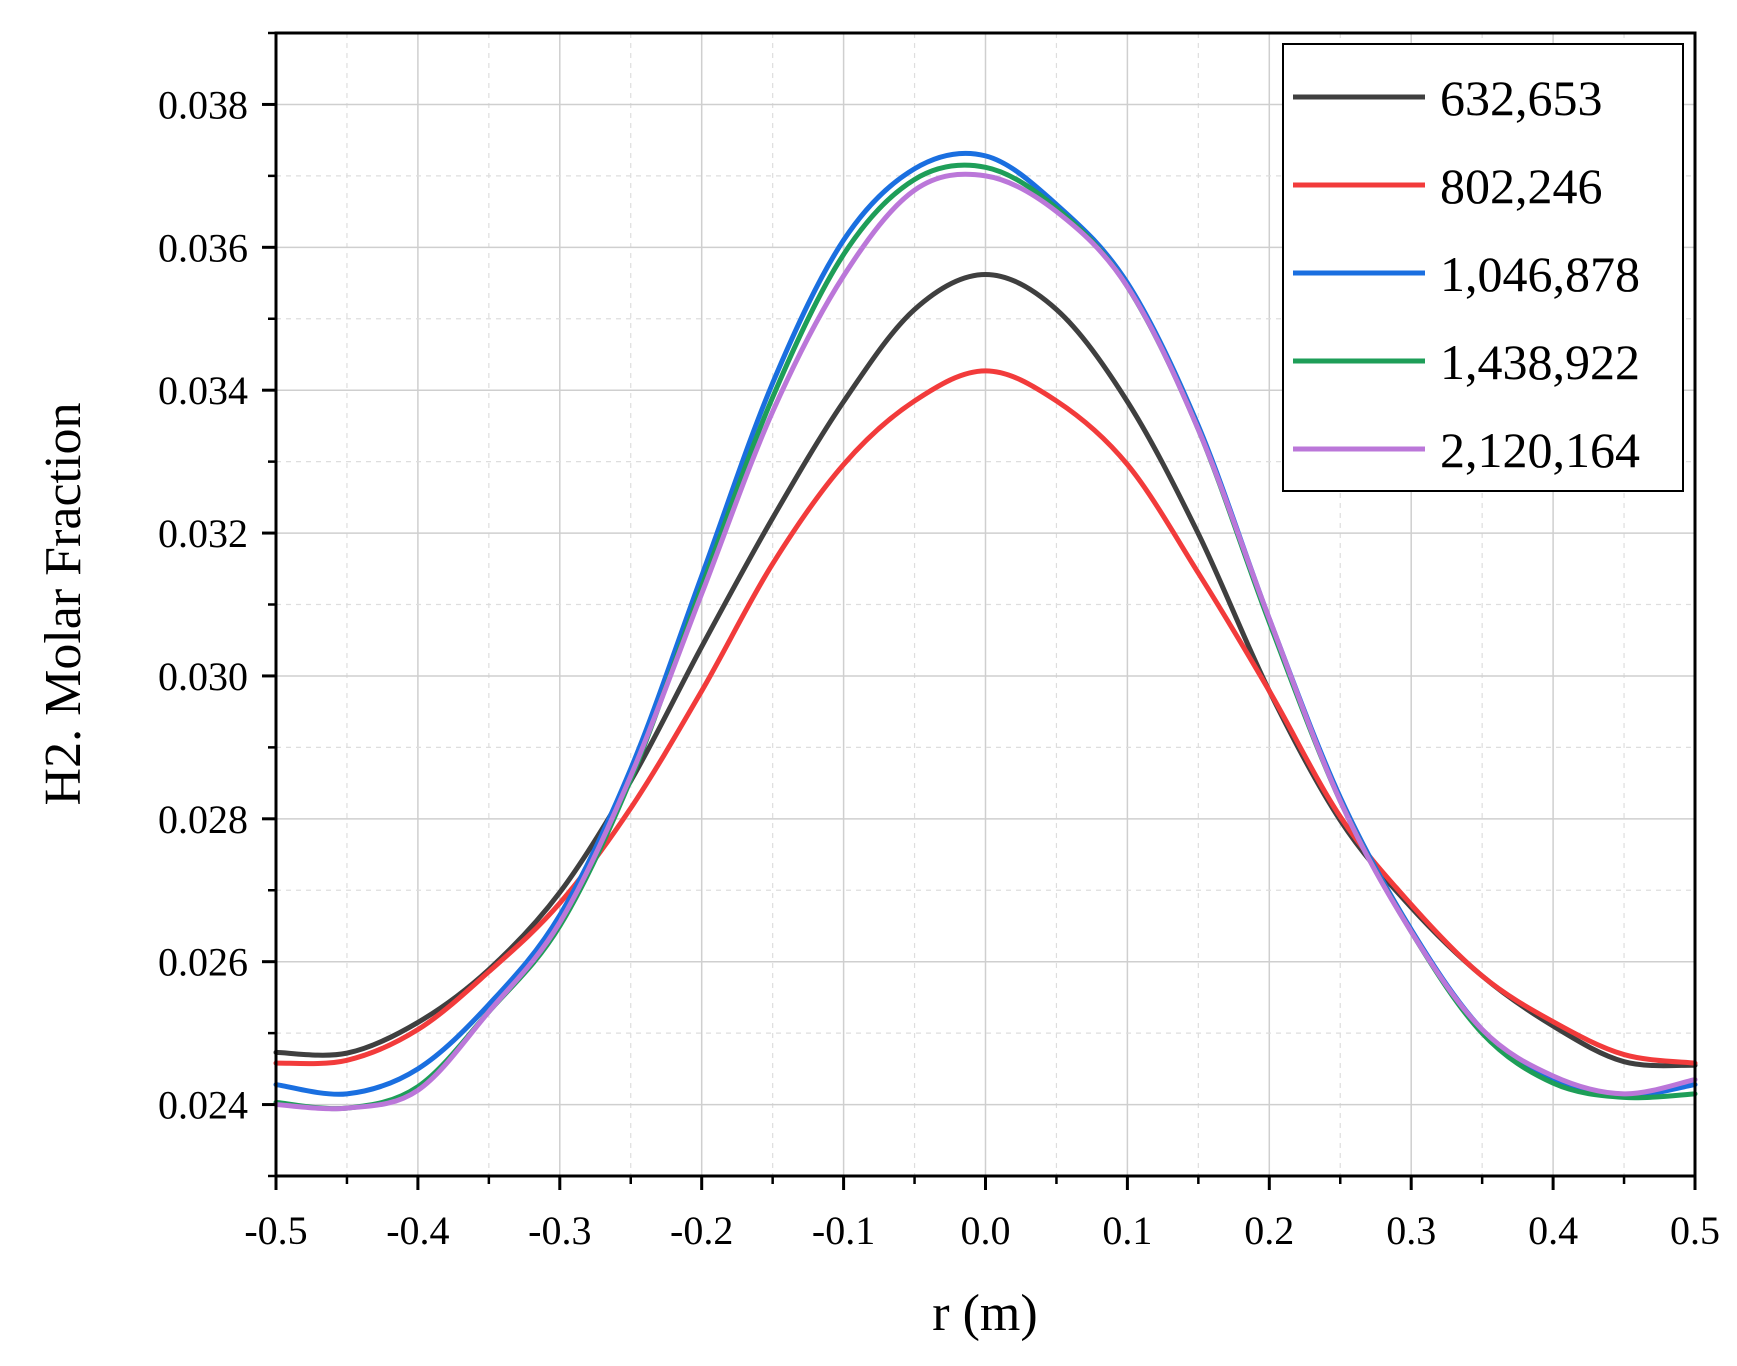 Image resolution: width=1737 pixels, height=1366 pixels. I want to click on x-tick-labels: -0.5 -0.4 -0.3 -0.2 -0.1 0.0 0.1 0.2 0.3 0.4 0.5, so click(982, 1230).